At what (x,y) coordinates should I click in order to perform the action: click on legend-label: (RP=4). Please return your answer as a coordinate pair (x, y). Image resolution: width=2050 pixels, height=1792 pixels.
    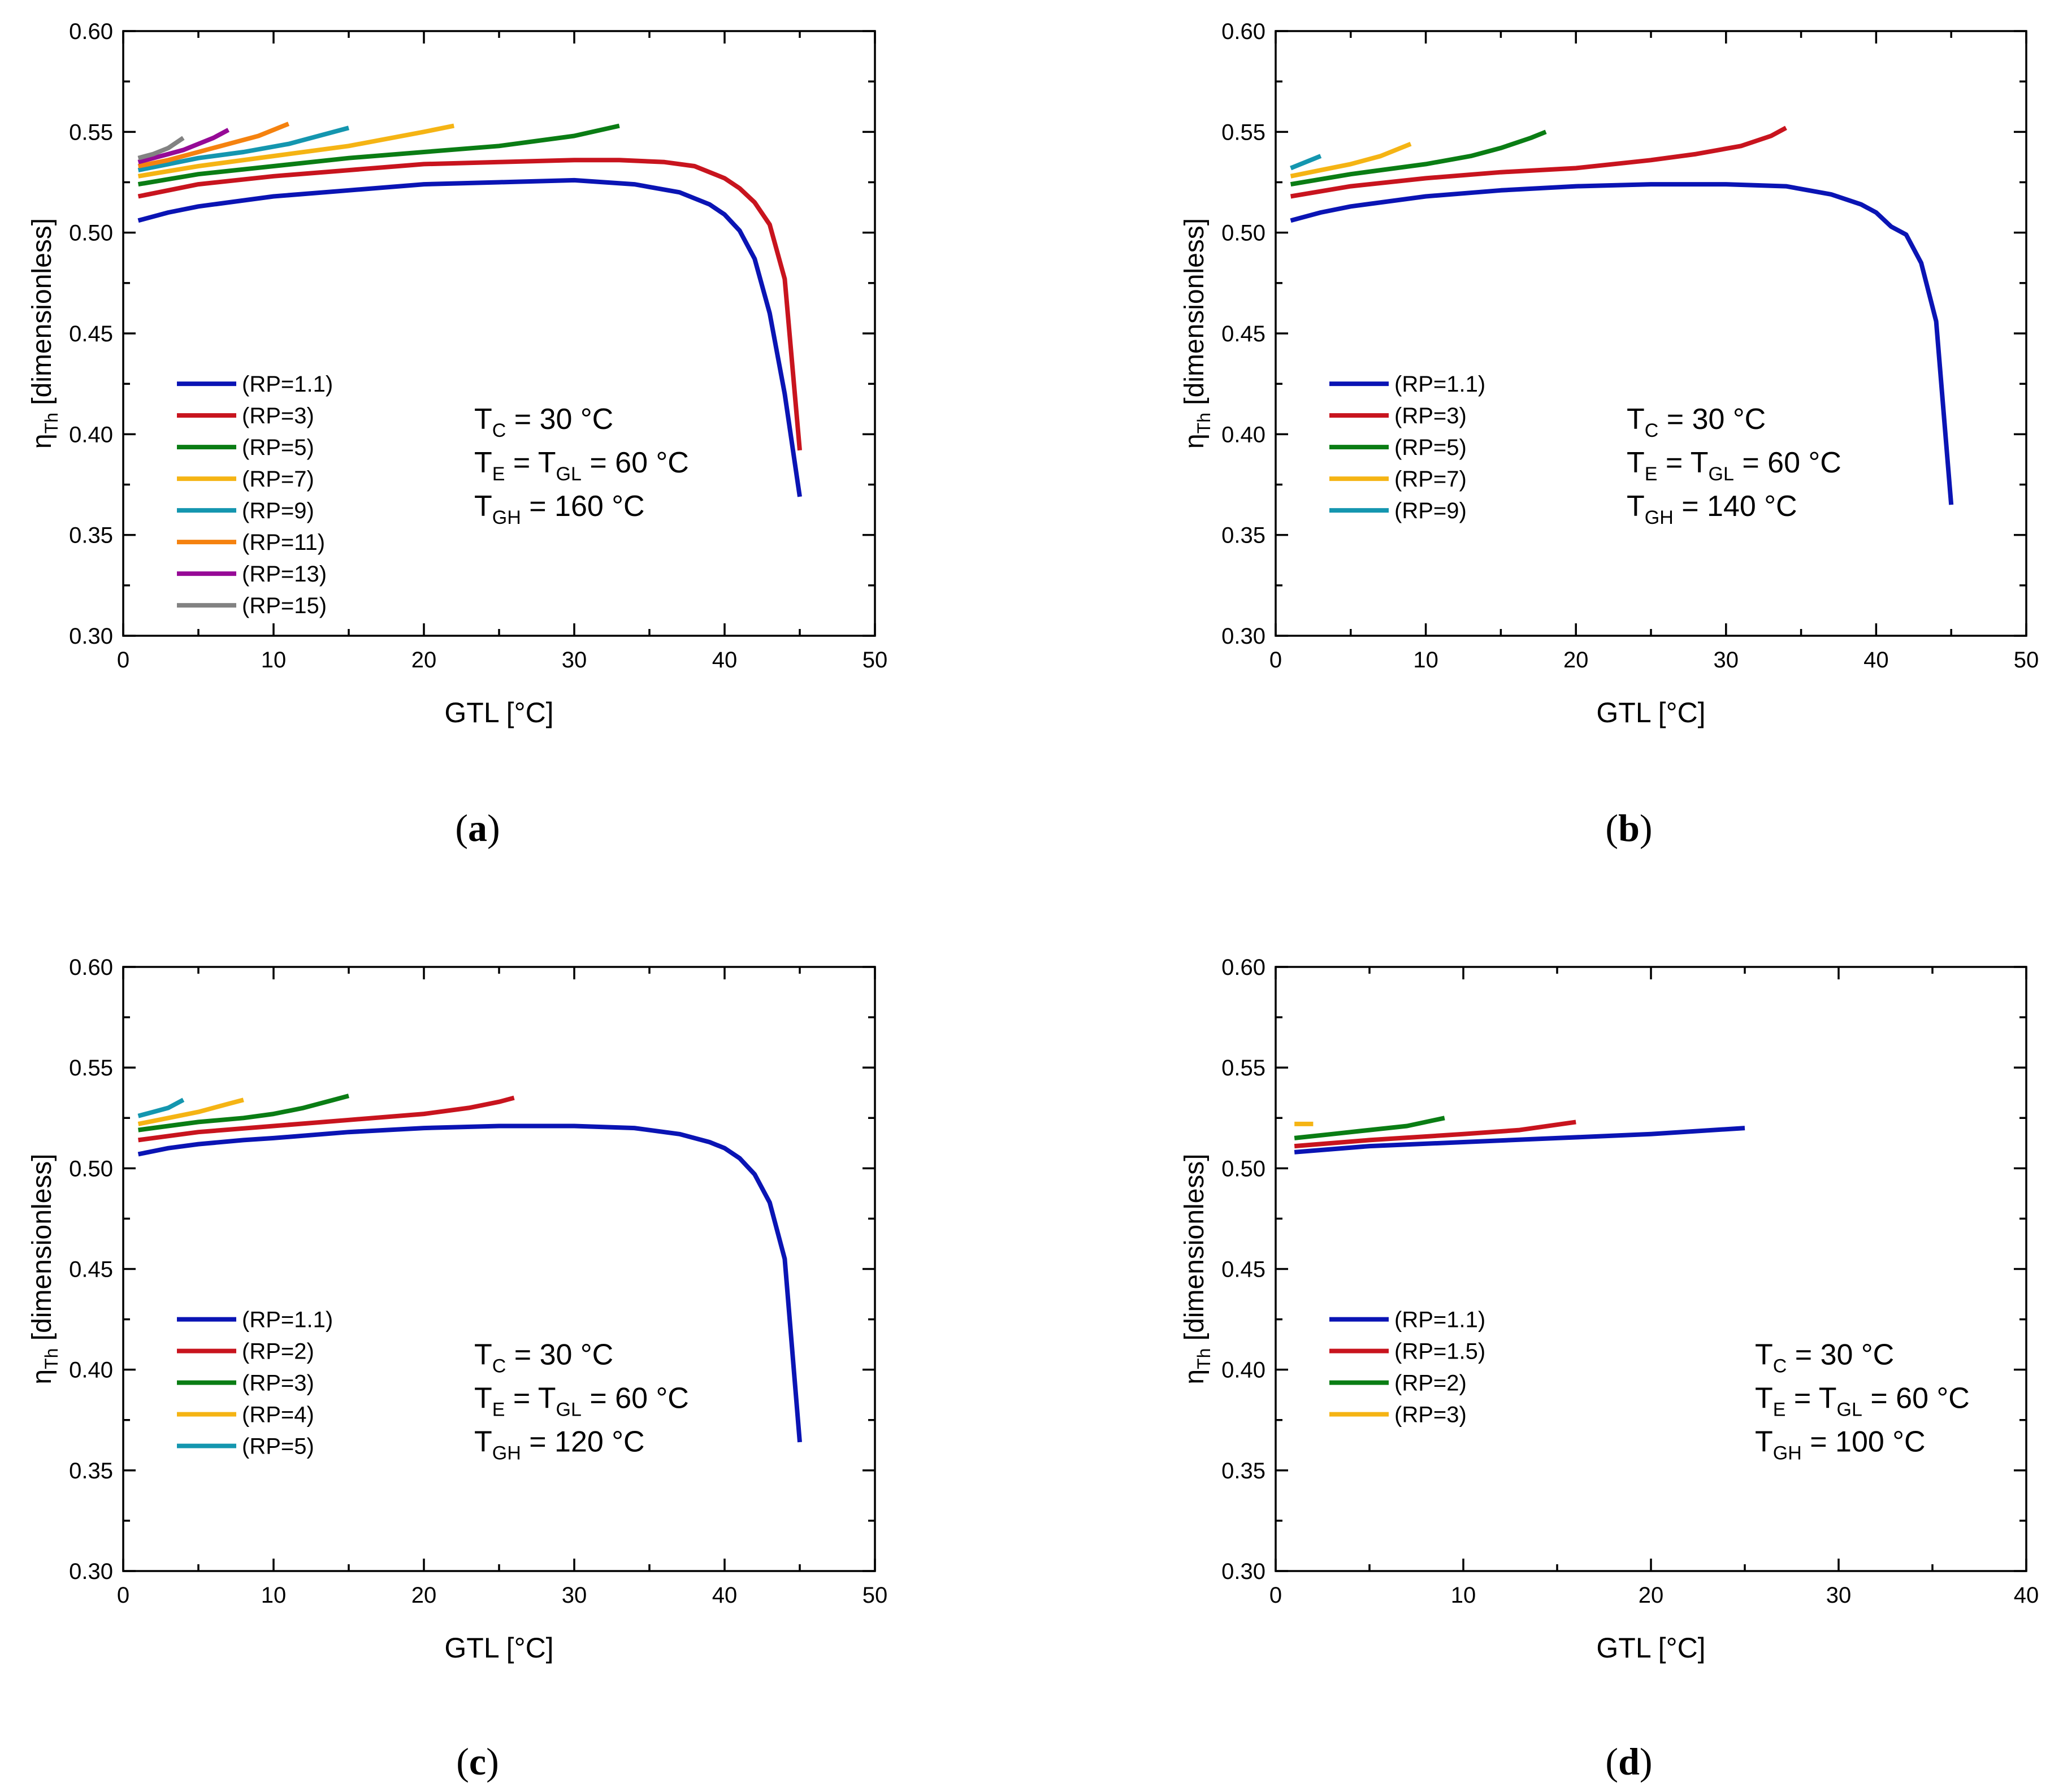
    Looking at the image, I should click on (278, 1415).